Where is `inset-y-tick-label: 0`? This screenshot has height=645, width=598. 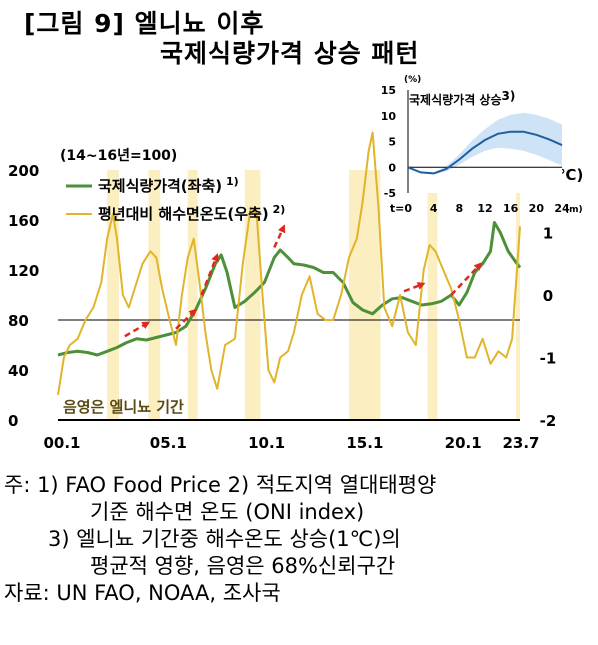 inset-y-tick-label: 0 is located at coordinates (392, 167).